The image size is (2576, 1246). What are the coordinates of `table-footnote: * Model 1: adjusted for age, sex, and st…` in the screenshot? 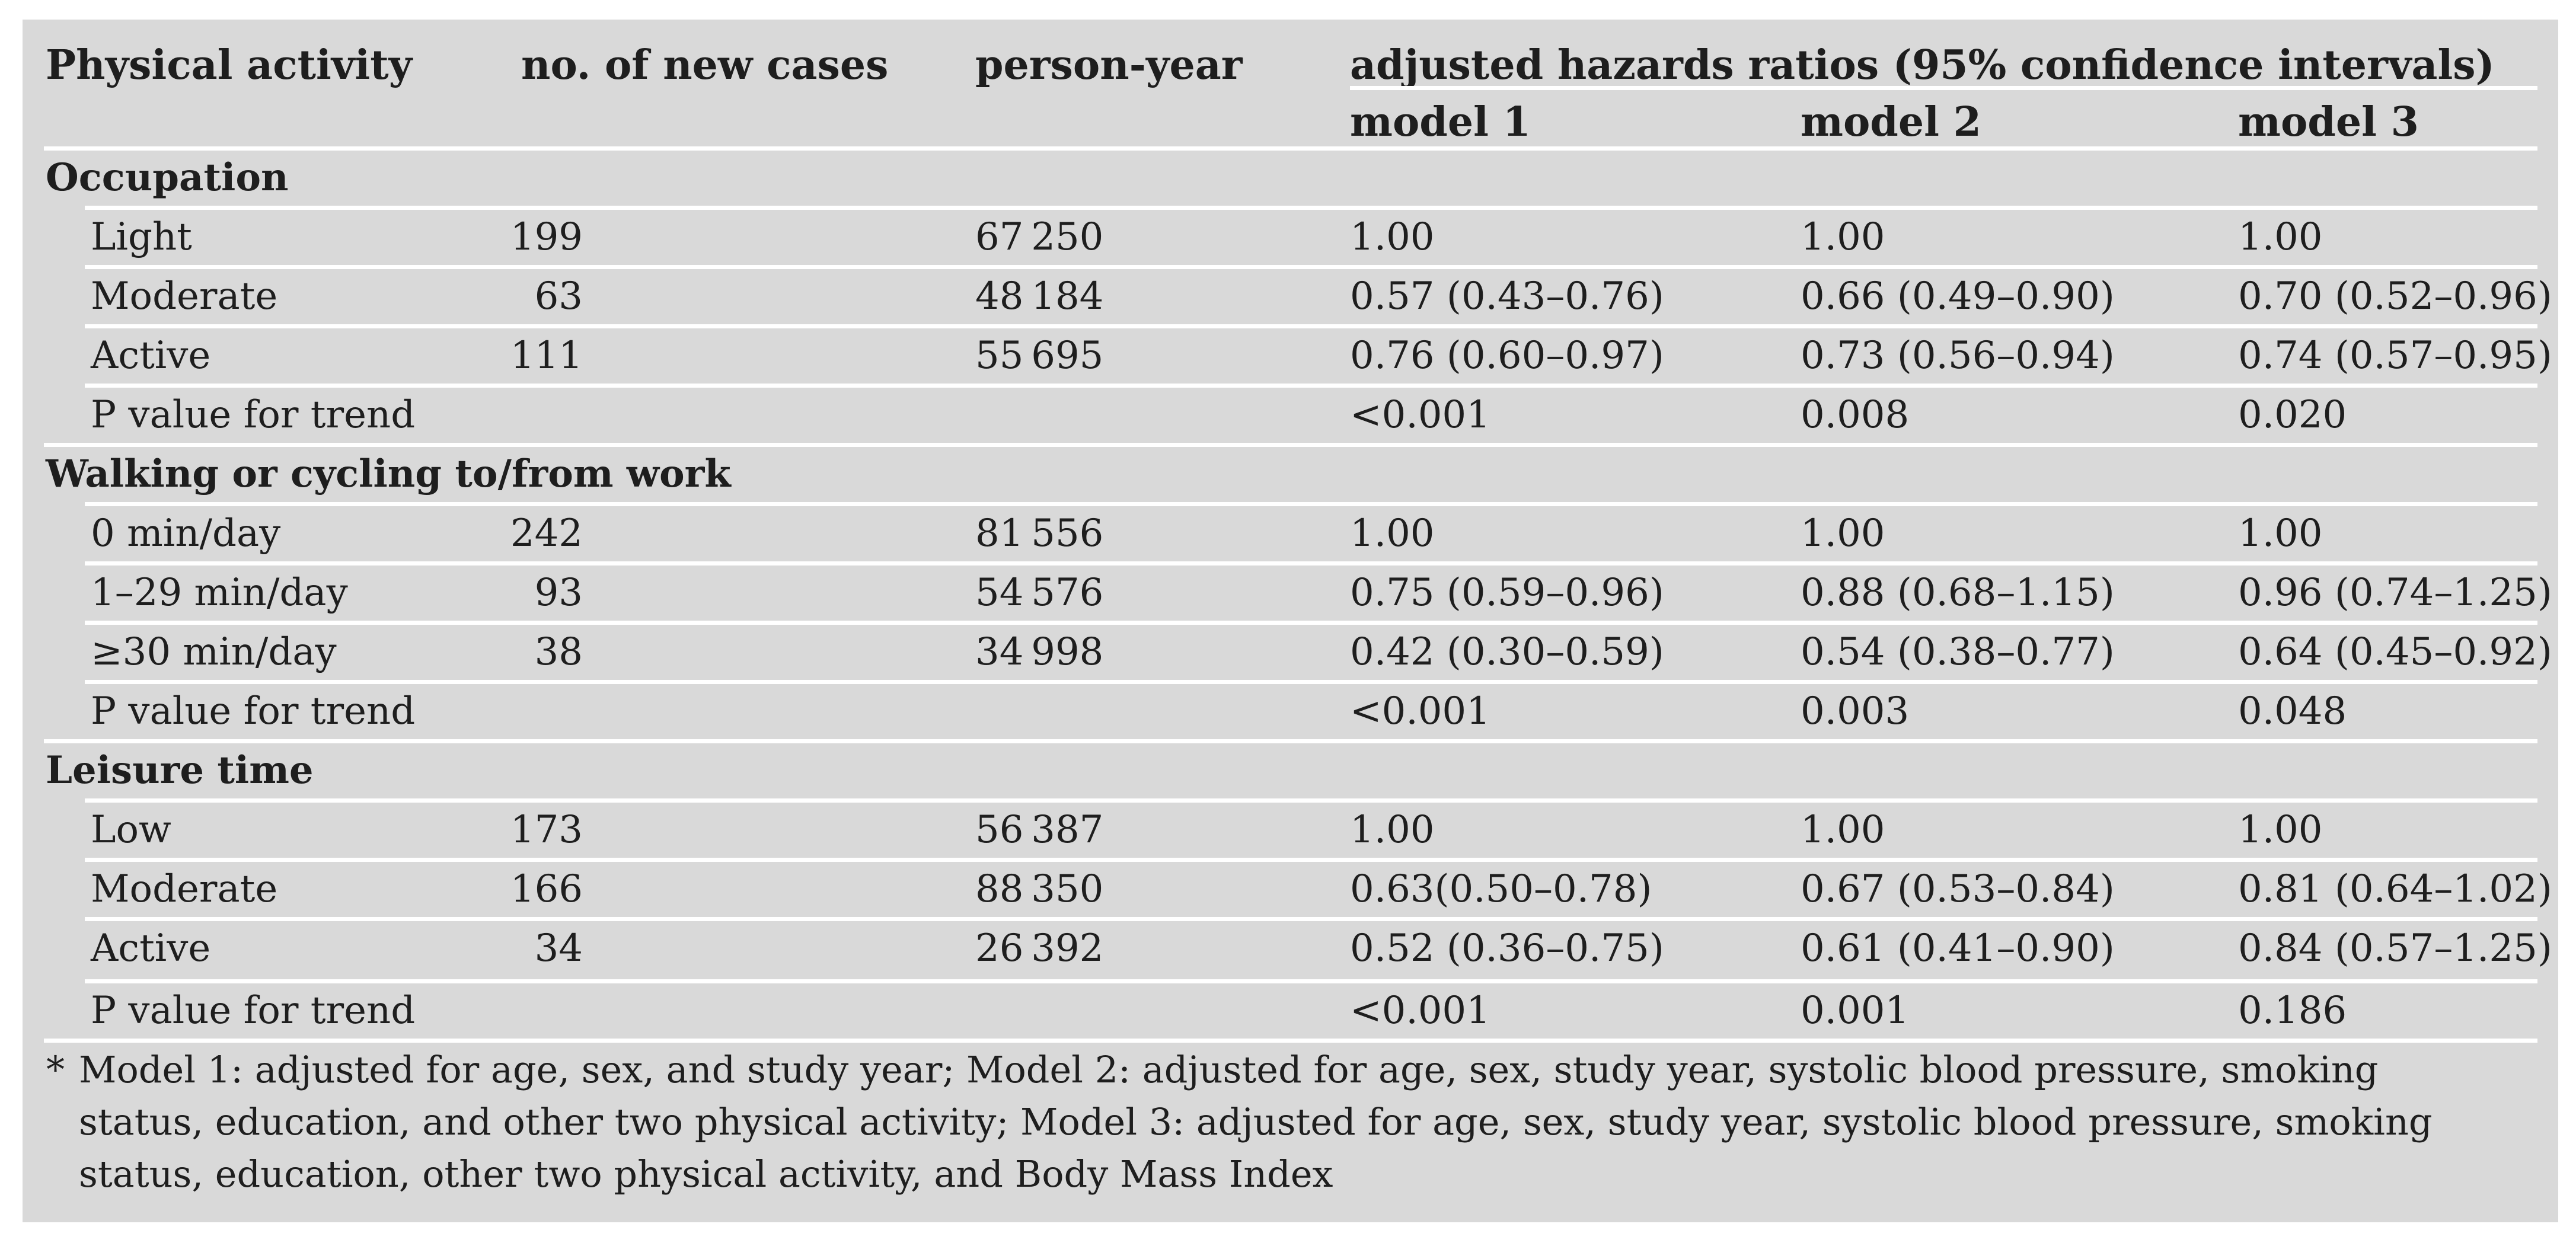 It's located at (1268, 1122).